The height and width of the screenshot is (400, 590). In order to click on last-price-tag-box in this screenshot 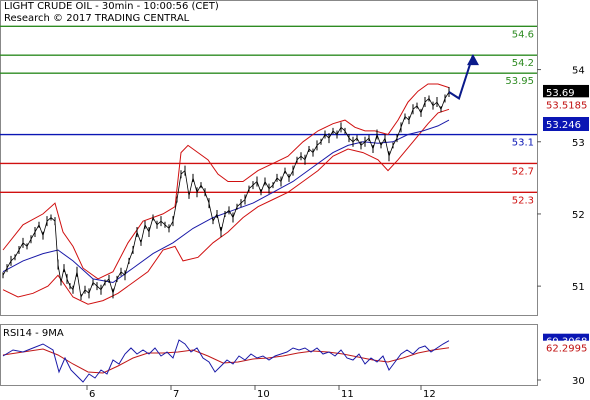, I will do `click(566, 91)`.